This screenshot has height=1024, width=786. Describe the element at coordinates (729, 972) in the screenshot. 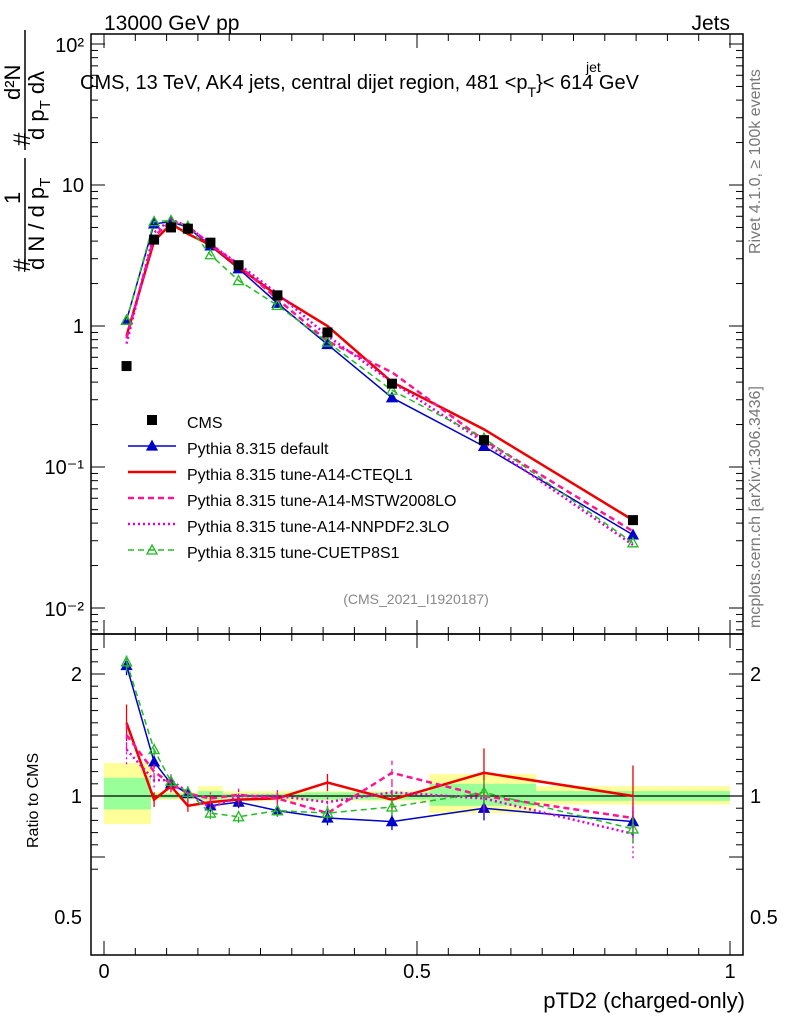

I see `xtick-2: 1` at that location.